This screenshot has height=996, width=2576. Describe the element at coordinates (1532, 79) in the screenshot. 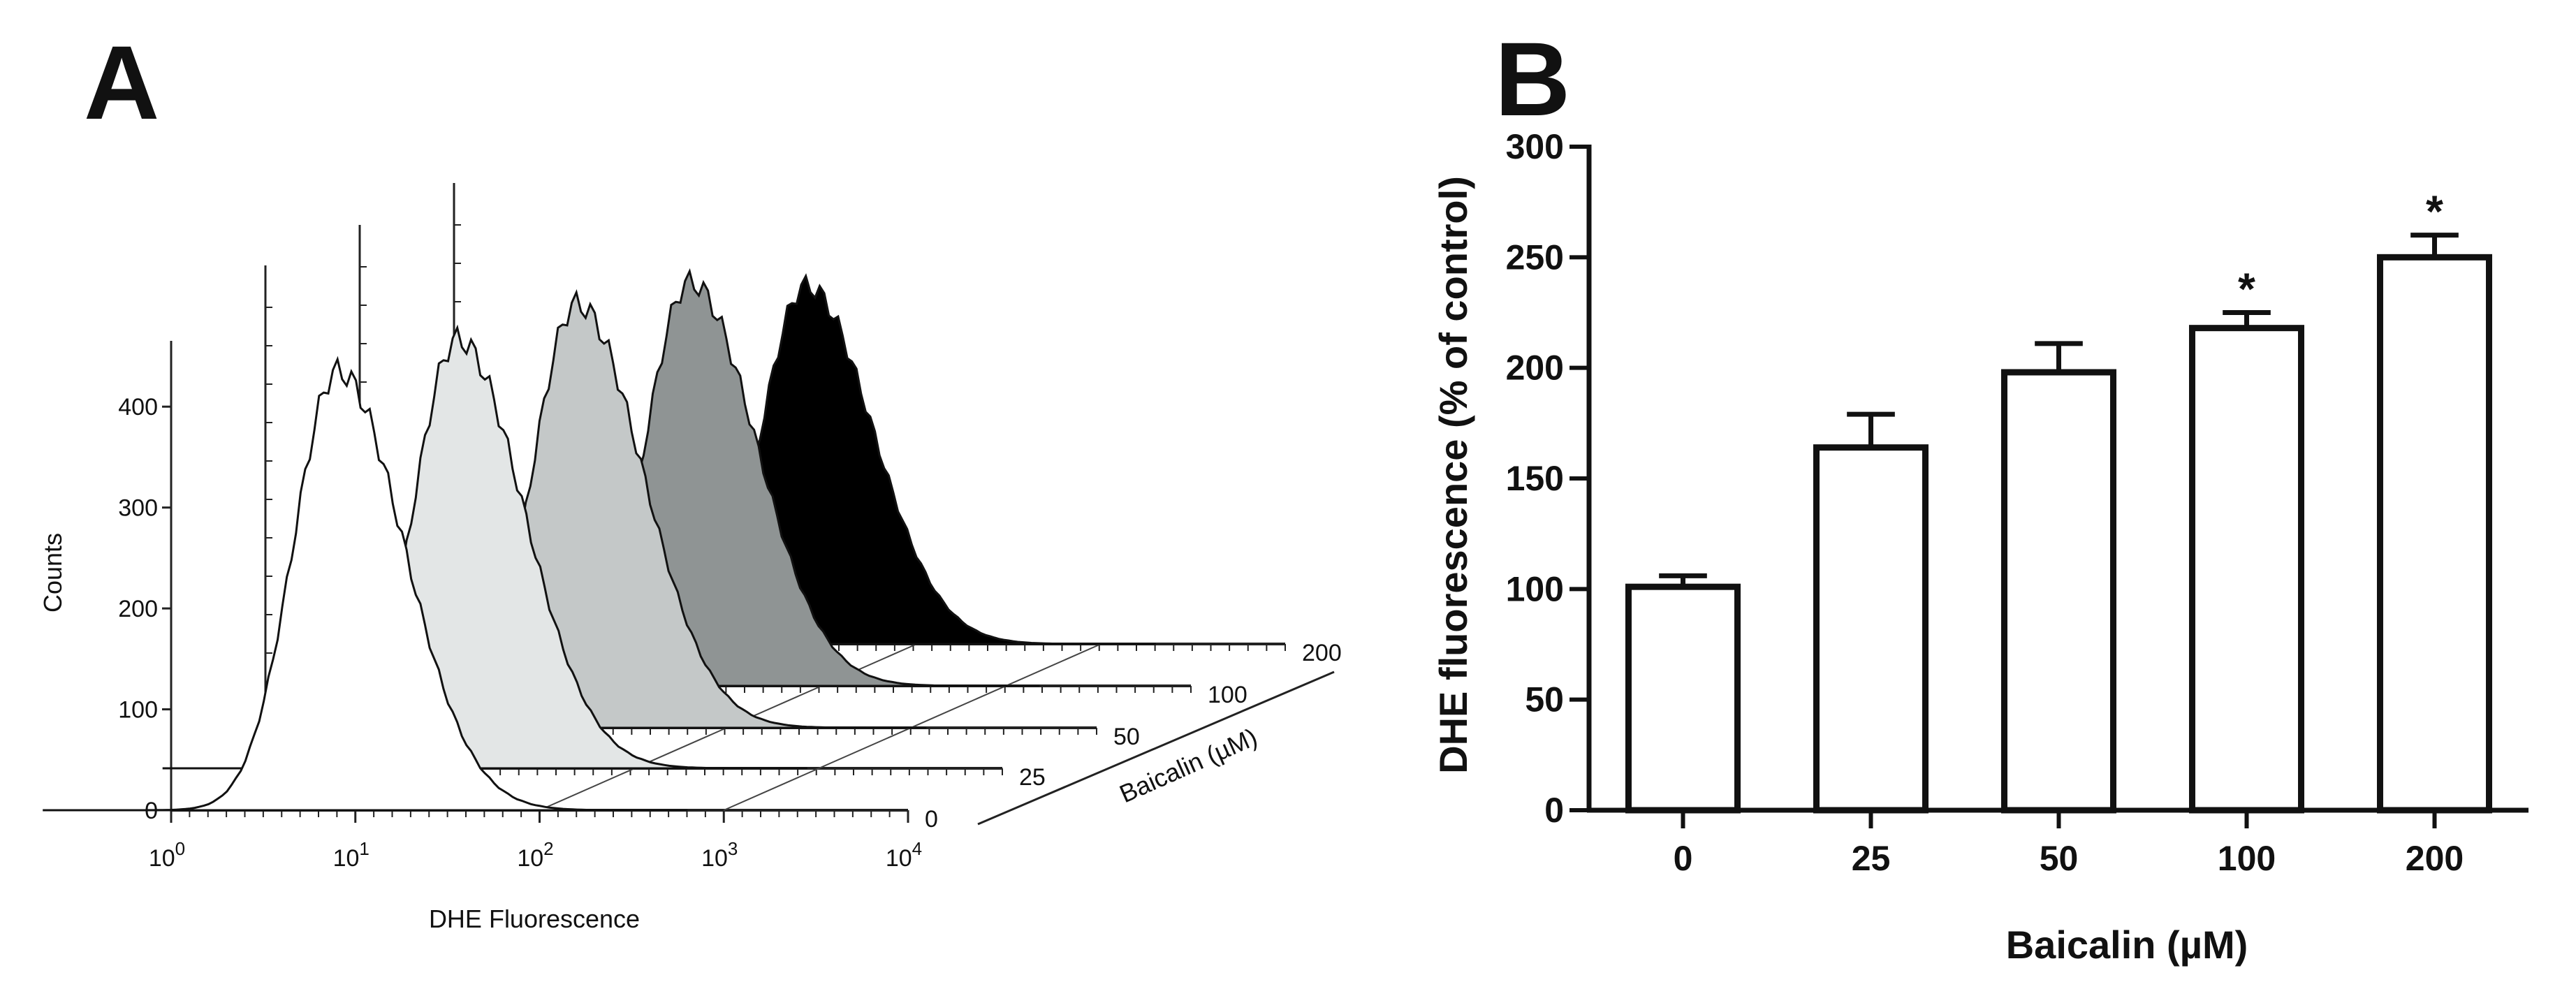

I see `panel-b-letter: B` at that location.